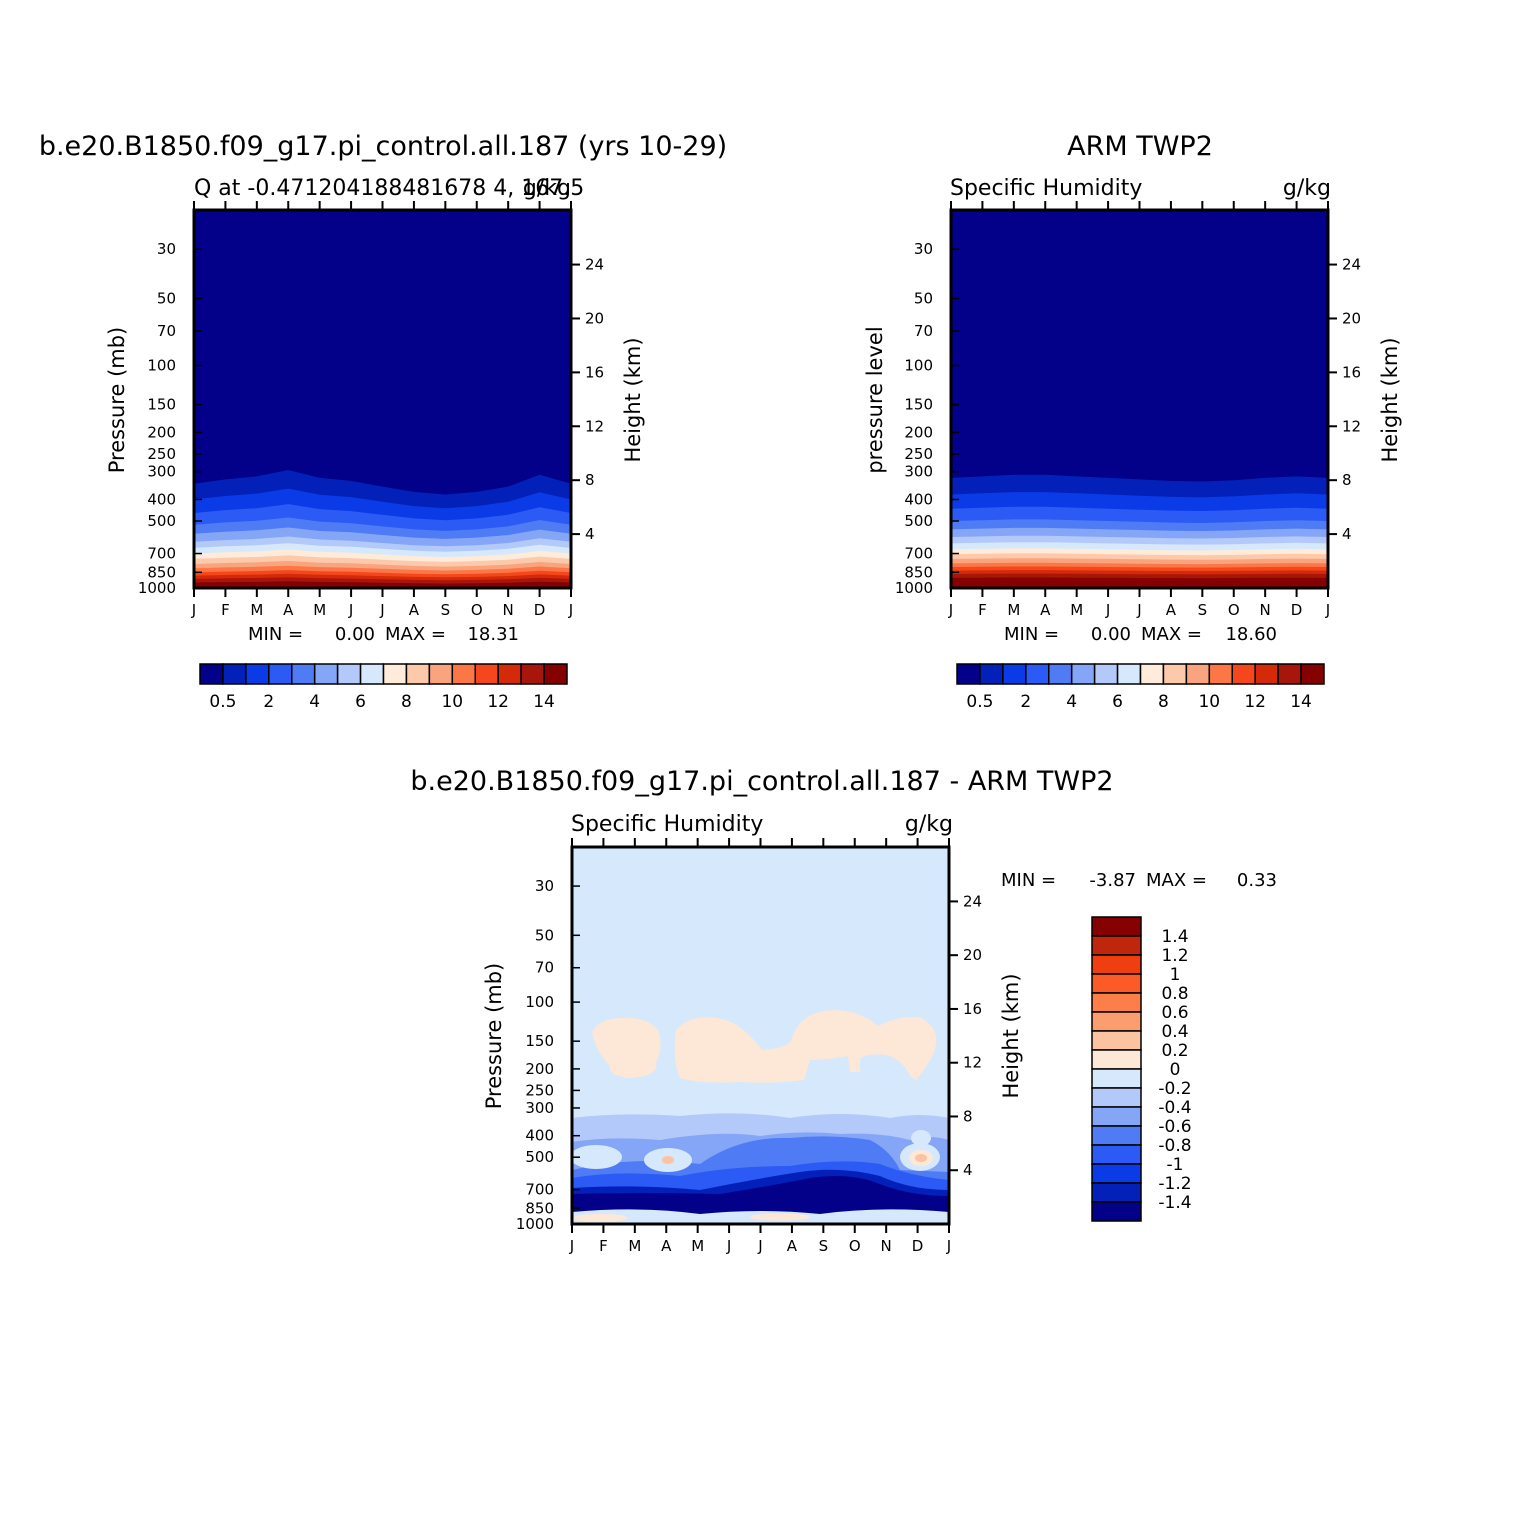 The width and height of the screenshot is (1524, 1524). What do you see at coordinates (760, 1195) in the screenshot?
I see `negative-anomaly-region` at bounding box center [760, 1195].